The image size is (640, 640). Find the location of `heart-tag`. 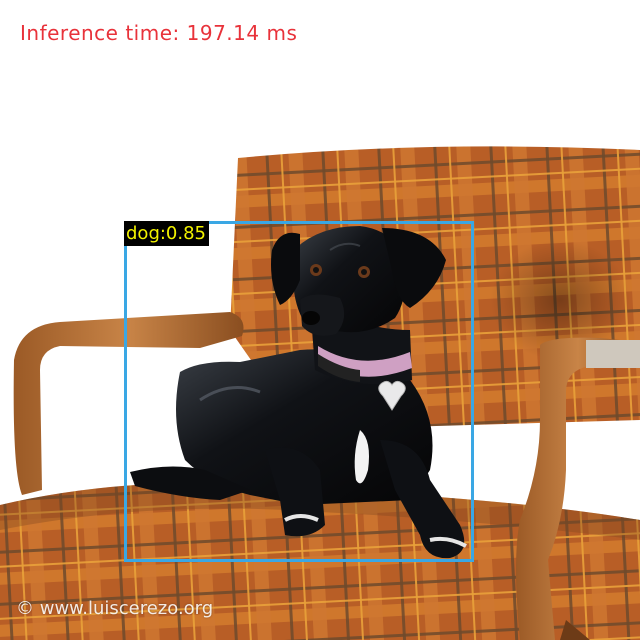

heart-tag is located at coordinates (392, 395).